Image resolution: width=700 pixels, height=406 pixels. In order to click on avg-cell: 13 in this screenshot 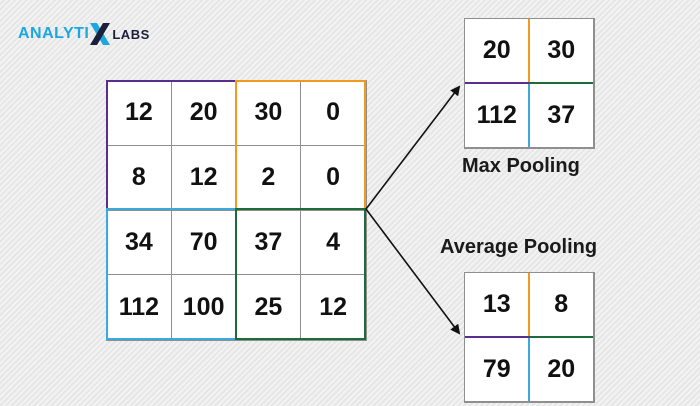, I will do `click(497, 305)`.